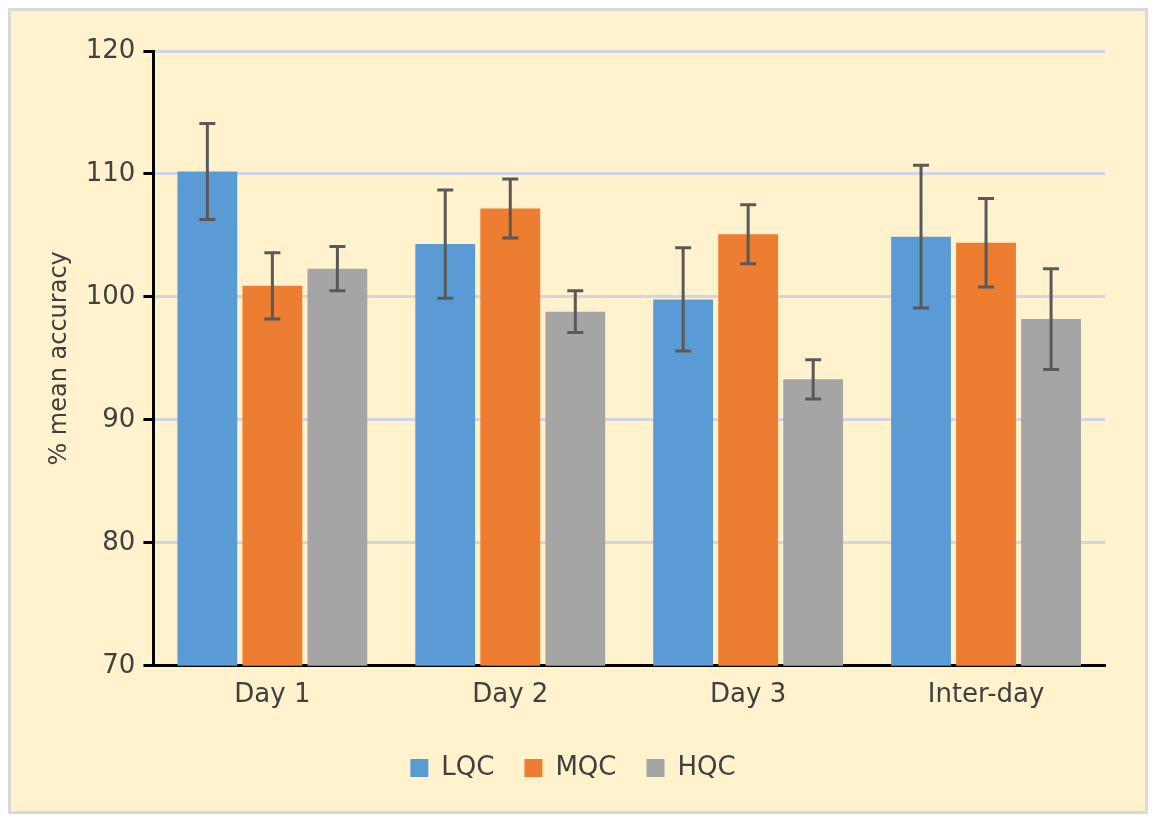 This screenshot has width=1160, height=824. I want to click on y-tick-label: 80, so click(119, 540).